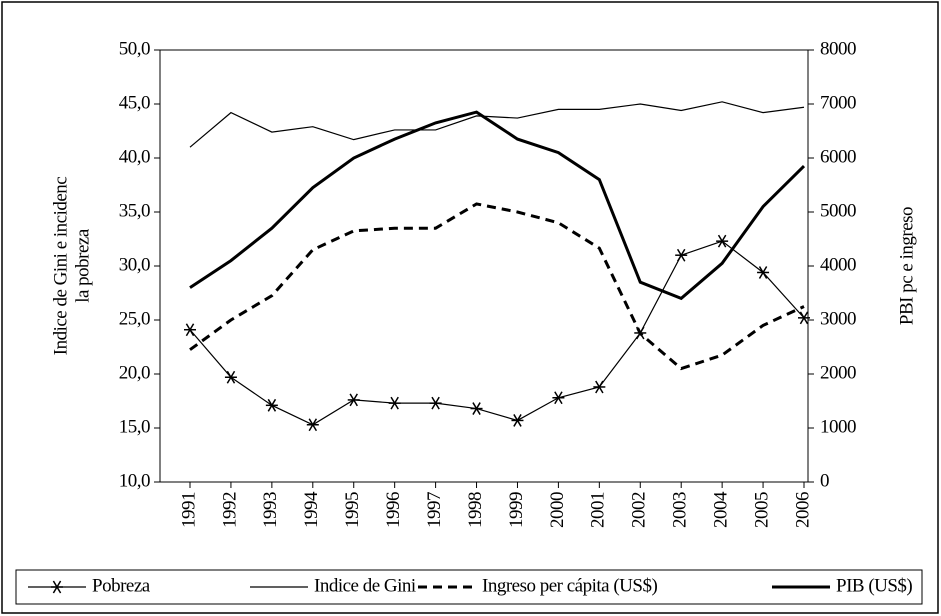  What do you see at coordinates (838, 48) in the screenshot?
I see `y2-tick-label: 8000` at bounding box center [838, 48].